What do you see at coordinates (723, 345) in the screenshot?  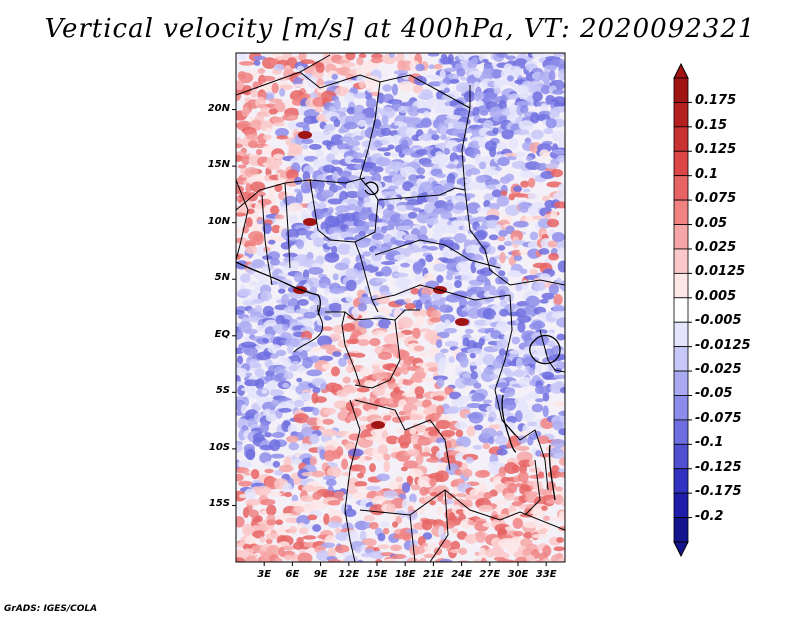 I see `colorbar-level-label: -0.0125` at bounding box center [723, 345].